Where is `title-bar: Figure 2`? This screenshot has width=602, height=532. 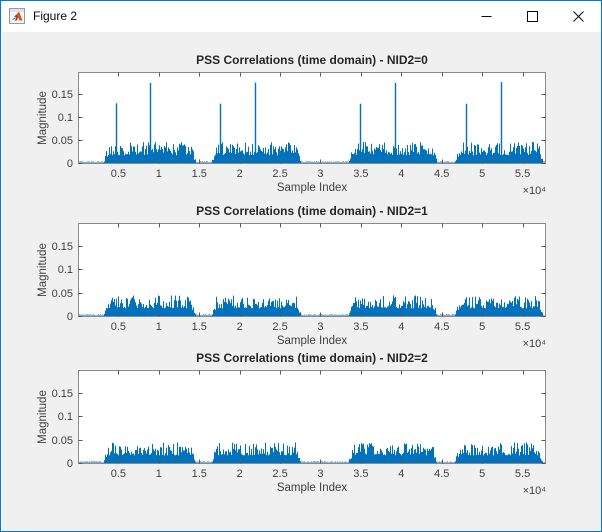 title-bar: Figure 2 is located at coordinates (301, 16).